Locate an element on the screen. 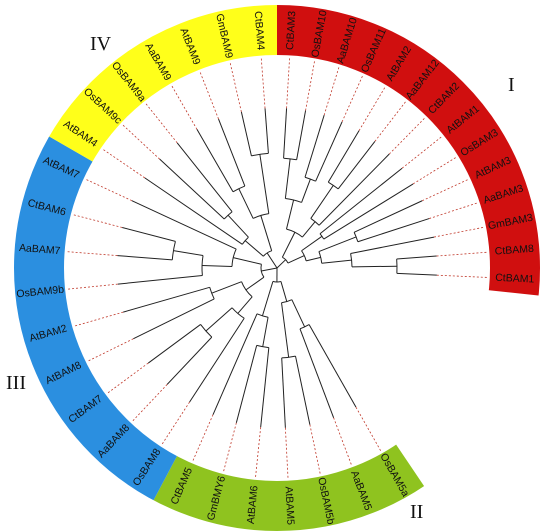 The height and width of the screenshot is (531, 550). leaf-label-ctbam1: CtBAM1 is located at coordinates (515, 279).